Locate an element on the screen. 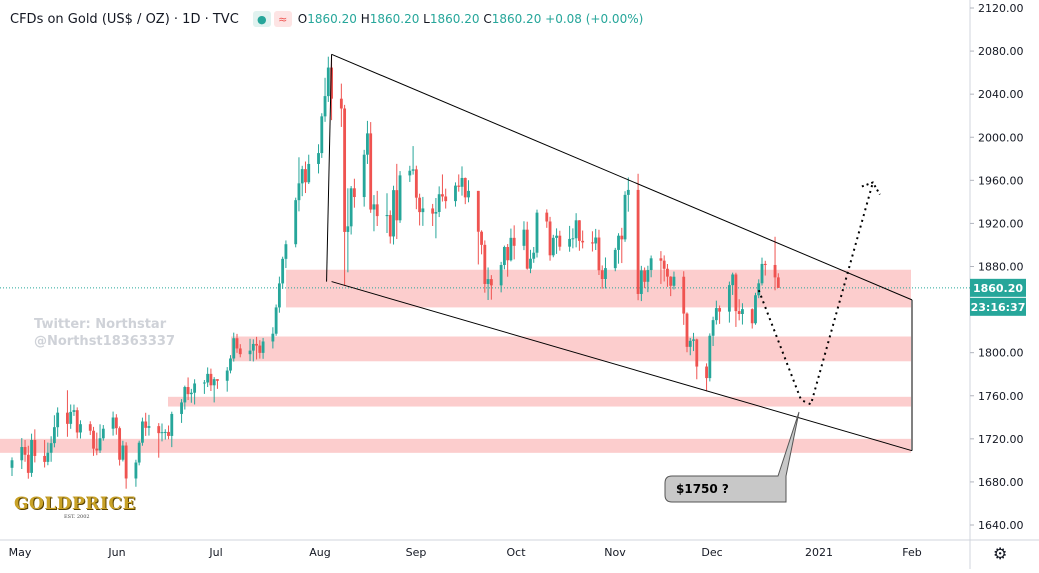 The width and height of the screenshot is (1039, 573). time-tick-label: Oct is located at coordinates (516, 552).